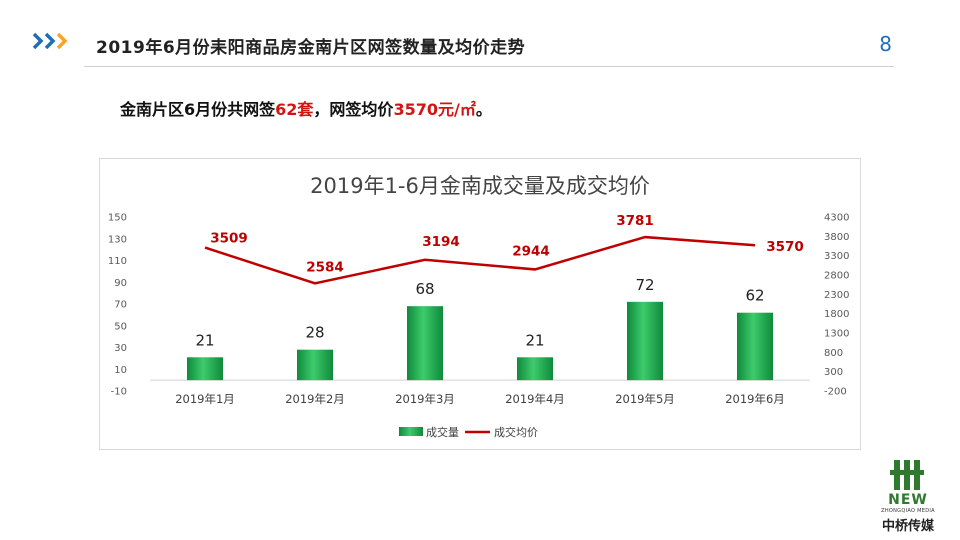  What do you see at coordinates (483, 109) in the screenshot?
I see `summary-suffix: 。` at bounding box center [483, 109].